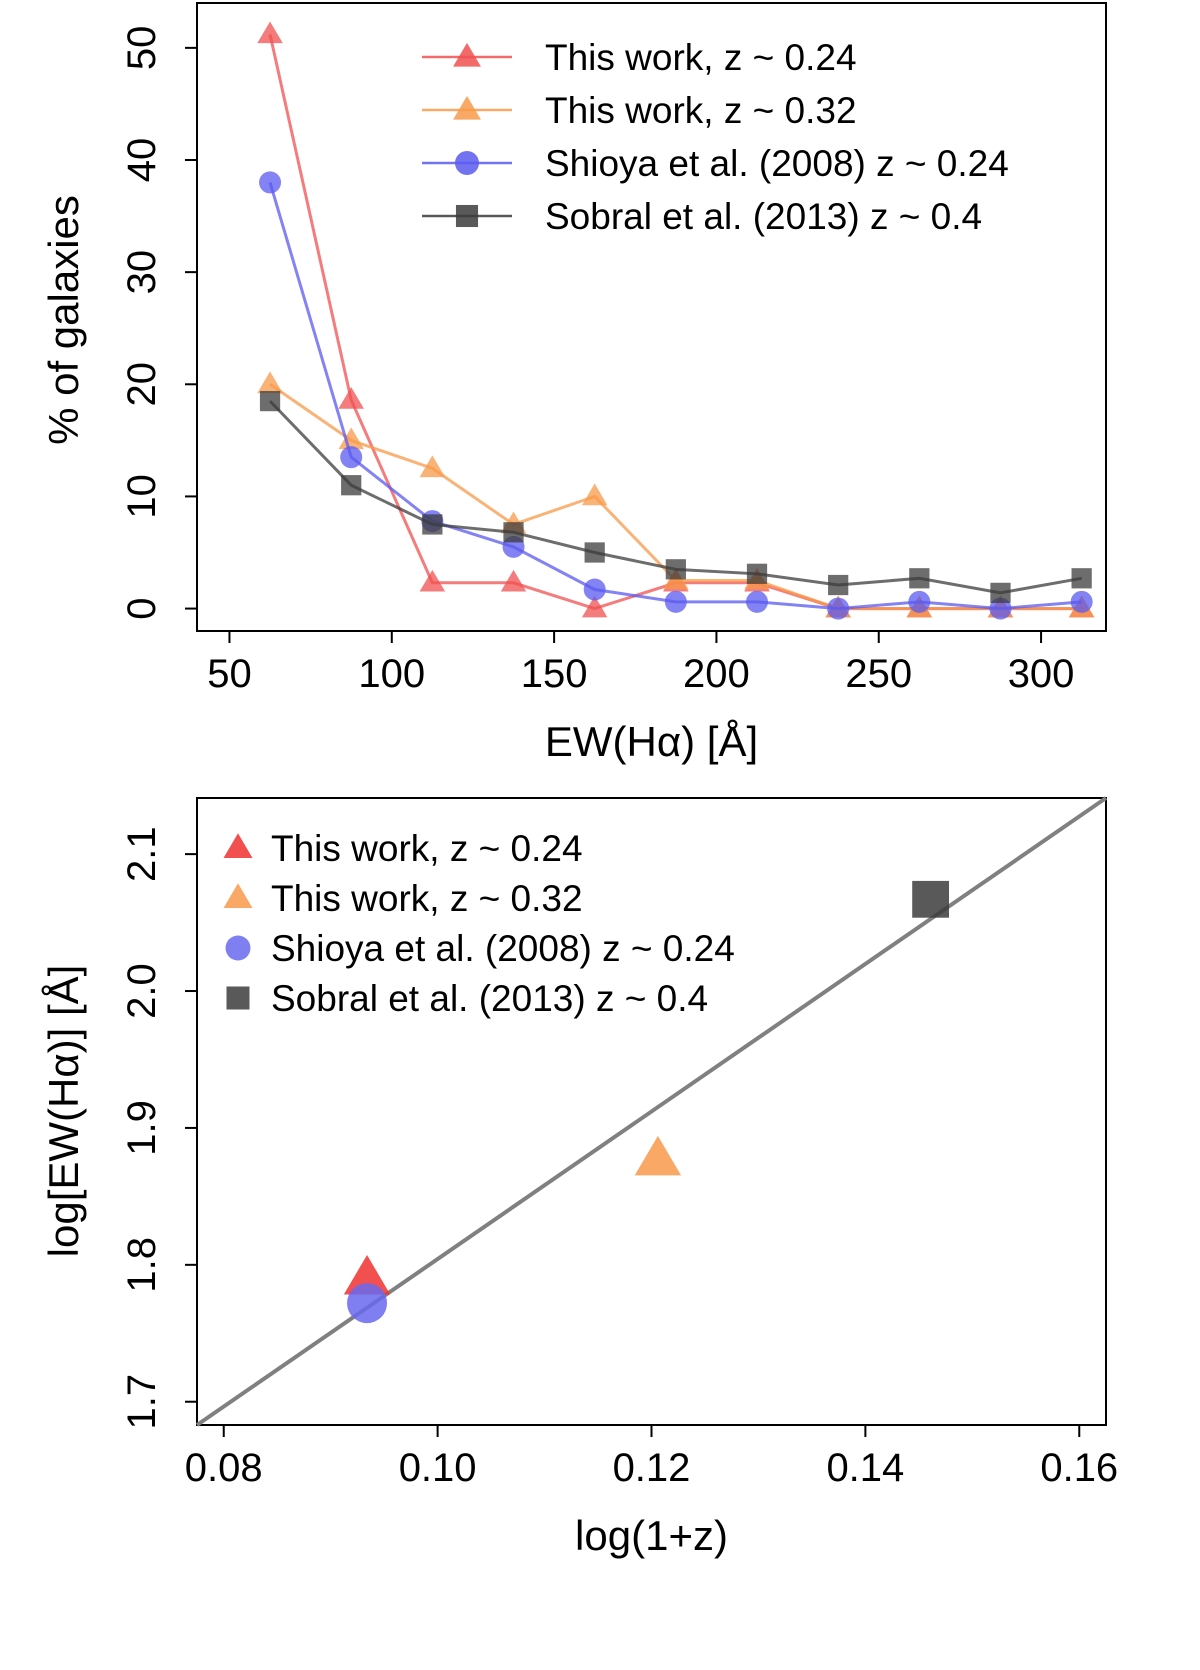  I want to click on y-tick-label: 30, so click(142, 272).